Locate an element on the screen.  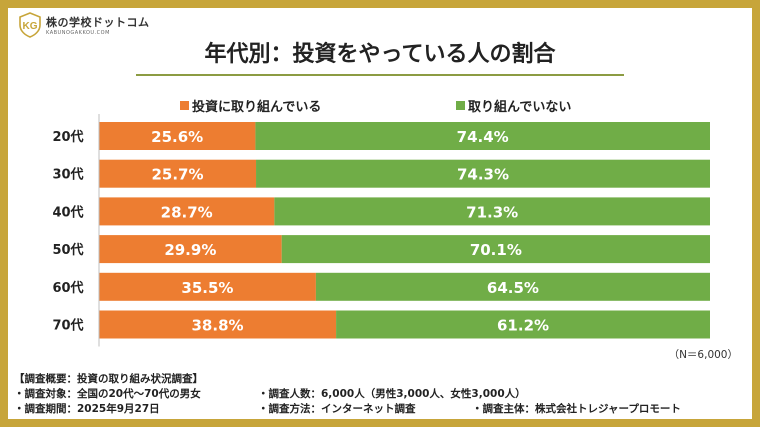
legend-item-invest: 投資に取り組んでいる is located at coordinates (250, 105).